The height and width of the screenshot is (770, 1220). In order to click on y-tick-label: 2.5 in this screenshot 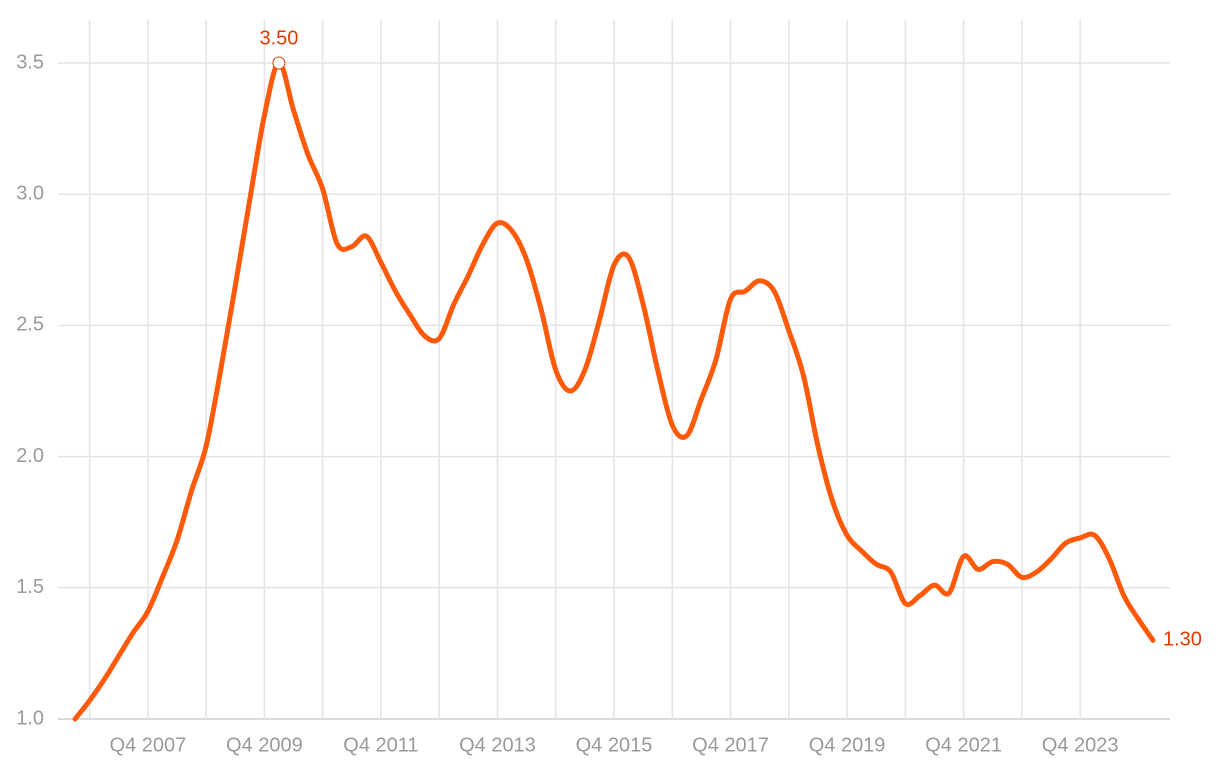, I will do `click(30, 325)`.